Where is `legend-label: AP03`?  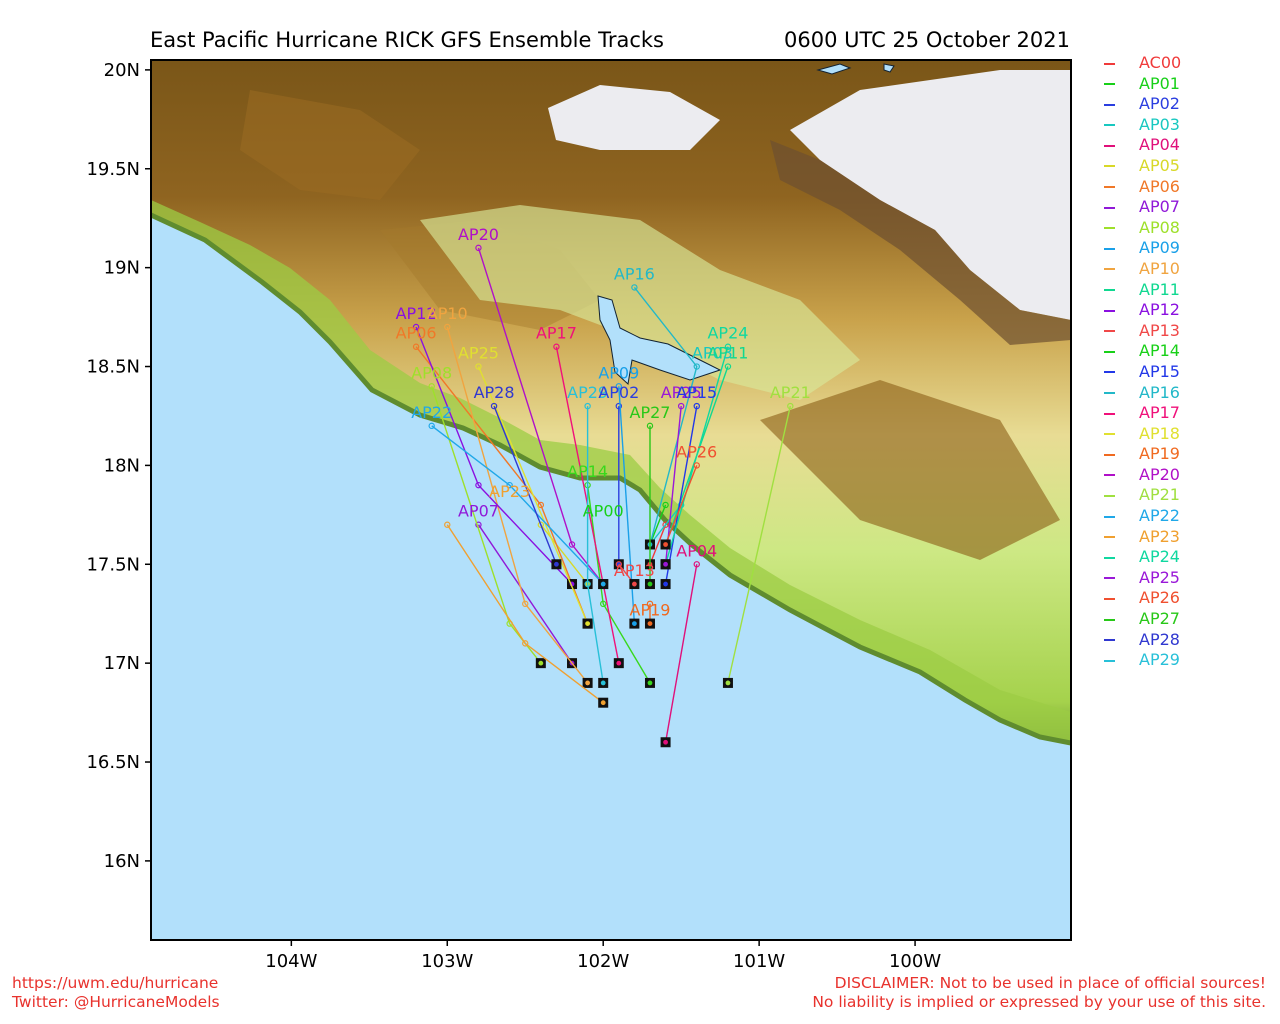
legend-label: AP03 is located at coordinates (1159, 124).